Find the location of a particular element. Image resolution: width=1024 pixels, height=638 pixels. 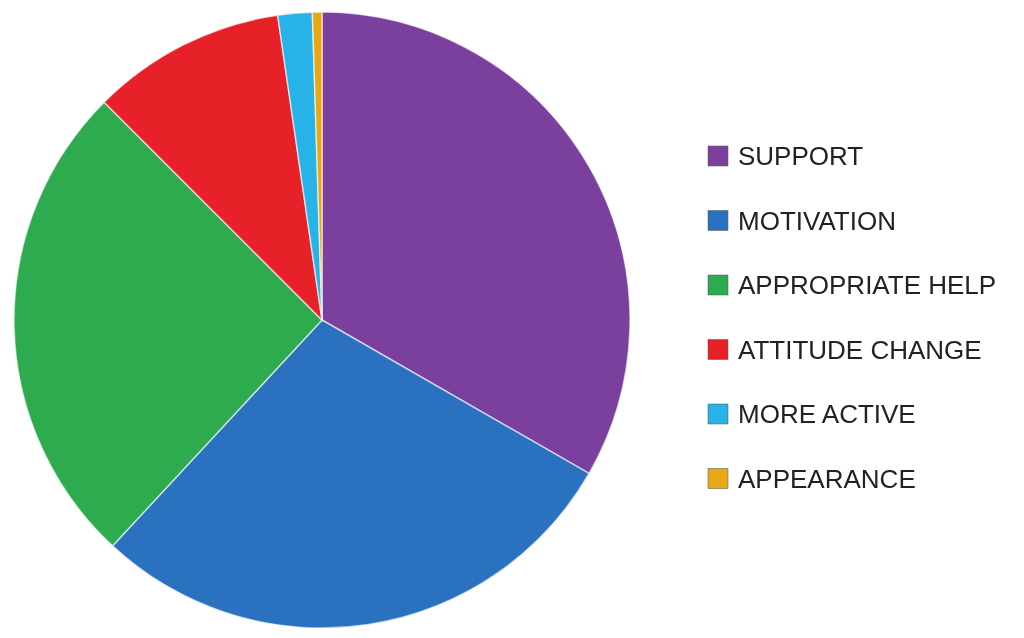

legend-label: SUPPORT is located at coordinates (801, 156).